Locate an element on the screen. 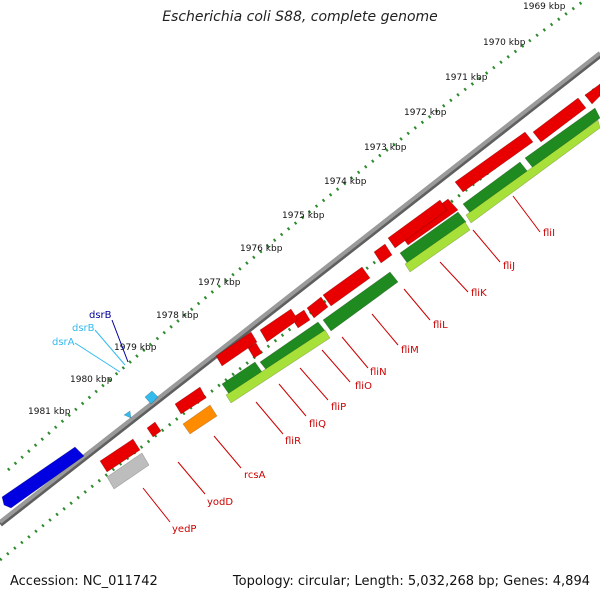  scale-label-1978-kbp: 1978 kbp is located at coordinates (177, 316).